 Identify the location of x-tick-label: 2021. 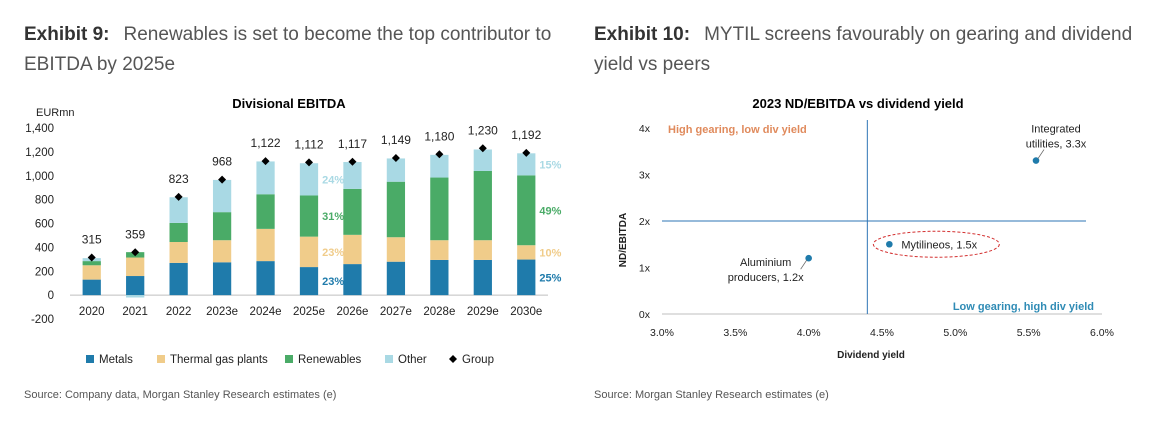
(135, 312).